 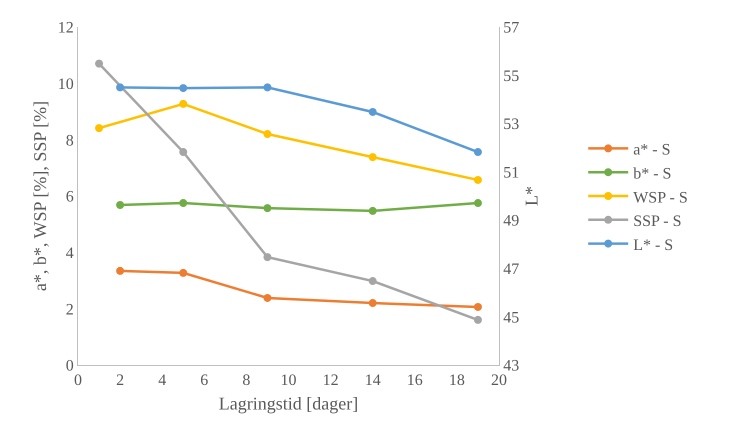 I want to click on y-tick-label: 10, so click(x=66, y=84).